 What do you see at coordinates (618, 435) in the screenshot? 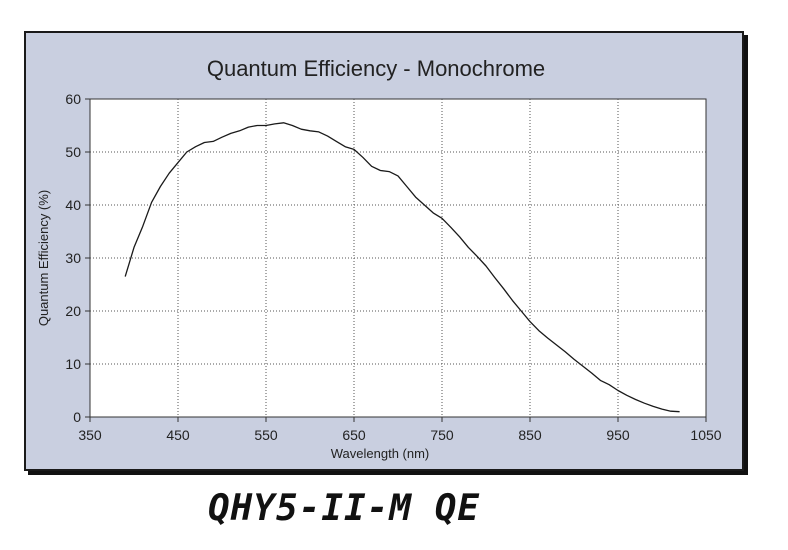
I see `x-tick-label: 950` at bounding box center [618, 435].